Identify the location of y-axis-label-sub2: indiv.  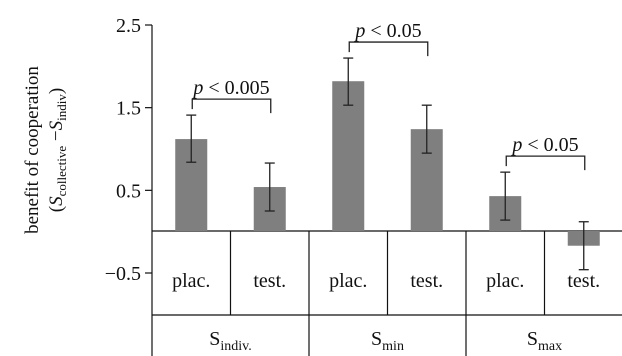
(61, 107).